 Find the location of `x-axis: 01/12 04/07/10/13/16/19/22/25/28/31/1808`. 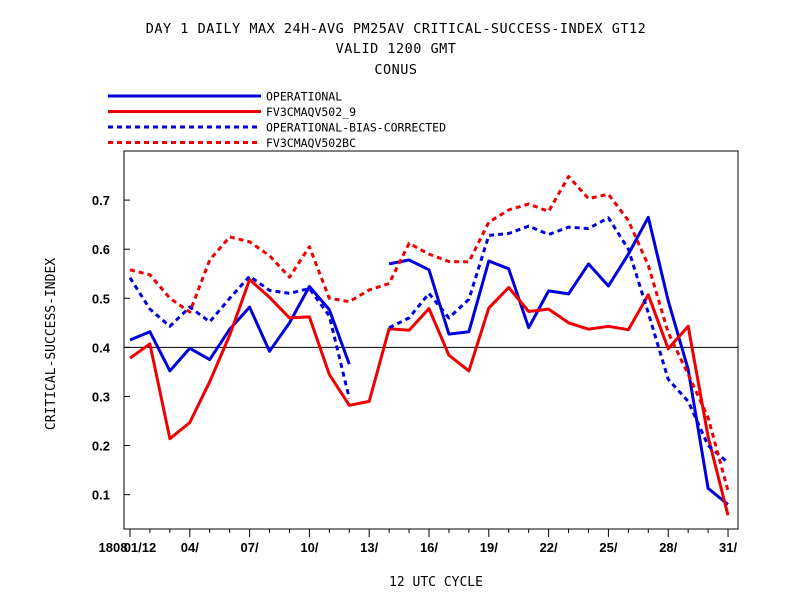

x-axis: 01/12 04/07/10/13/16/19/22/25/28/31/1808 is located at coordinates (418, 542).